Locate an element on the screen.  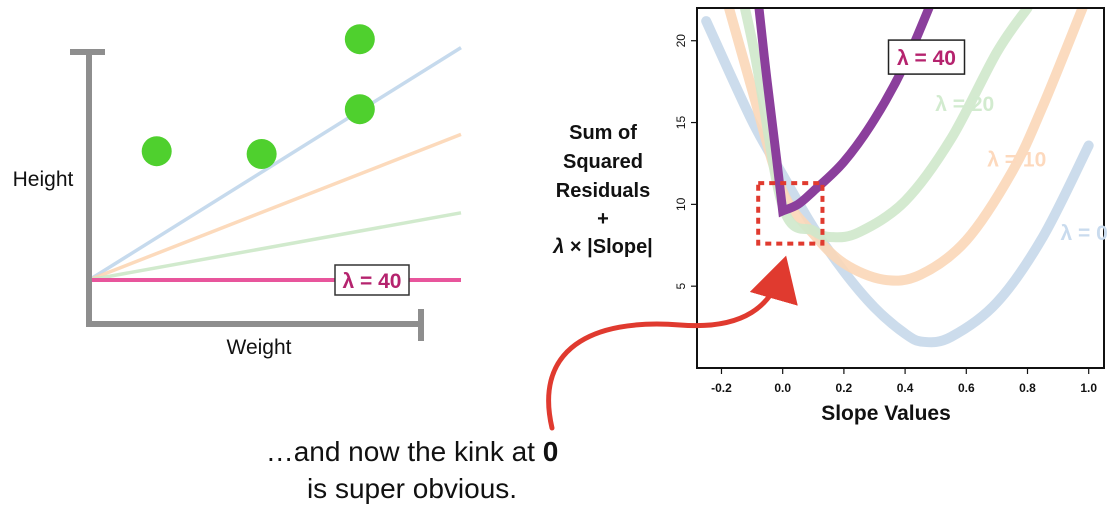
right-y-axis-label: Sum of Squared Residuals + λ × |Slope| is located at coordinates (602, 190).